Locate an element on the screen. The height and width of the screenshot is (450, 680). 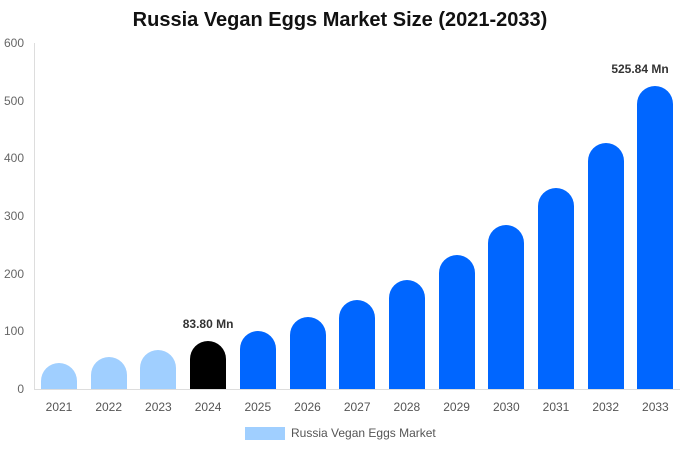
x-tick-label: 2023 is located at coordinates (158, 407).